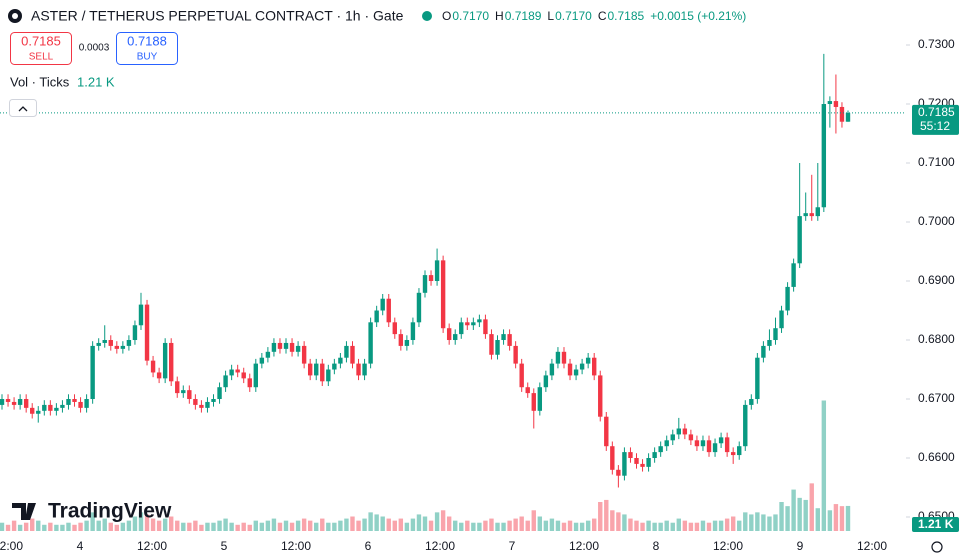 This screenshot has width=964, height=560. I want to click on x-tick-label: 7, so click(512, 546).